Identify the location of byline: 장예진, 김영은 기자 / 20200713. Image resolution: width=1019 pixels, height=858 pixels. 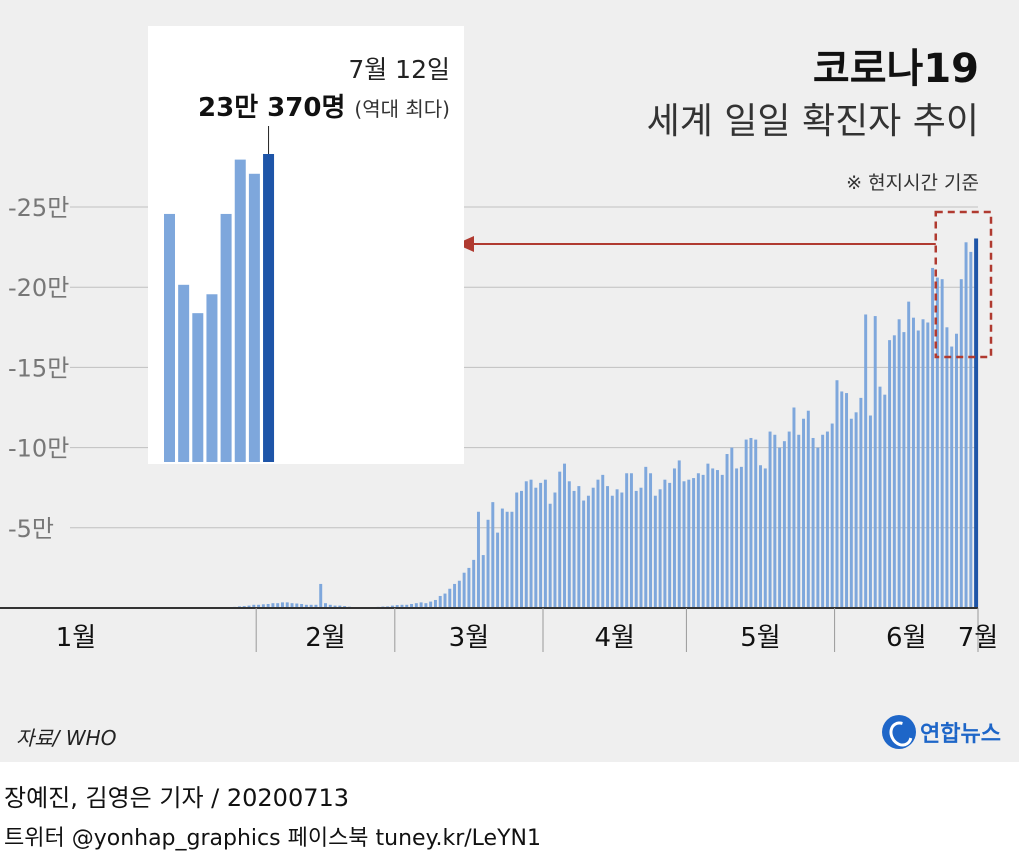
(177, 798).